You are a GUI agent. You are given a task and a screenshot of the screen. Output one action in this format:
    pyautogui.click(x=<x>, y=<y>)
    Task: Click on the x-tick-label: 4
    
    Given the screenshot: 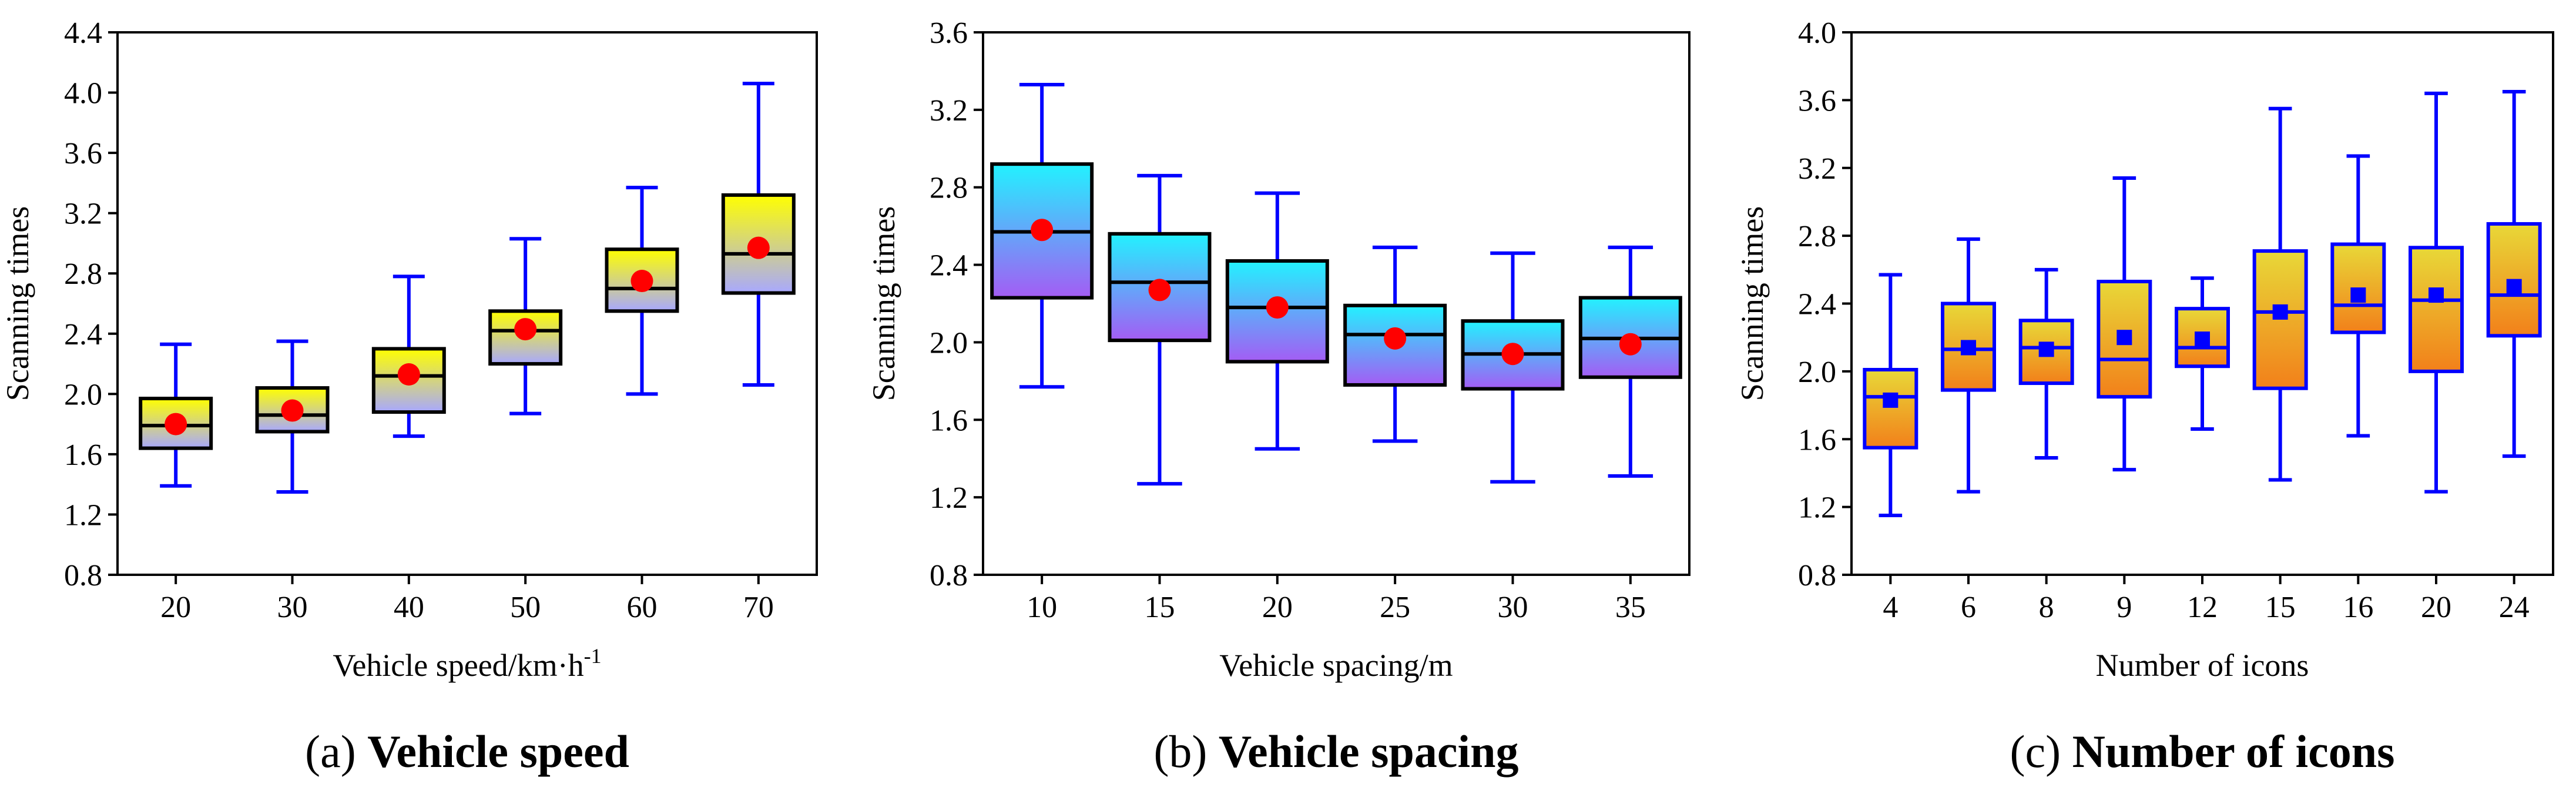 What is the action you would take?
    pyautogui.click(x=1891, y=608)
    